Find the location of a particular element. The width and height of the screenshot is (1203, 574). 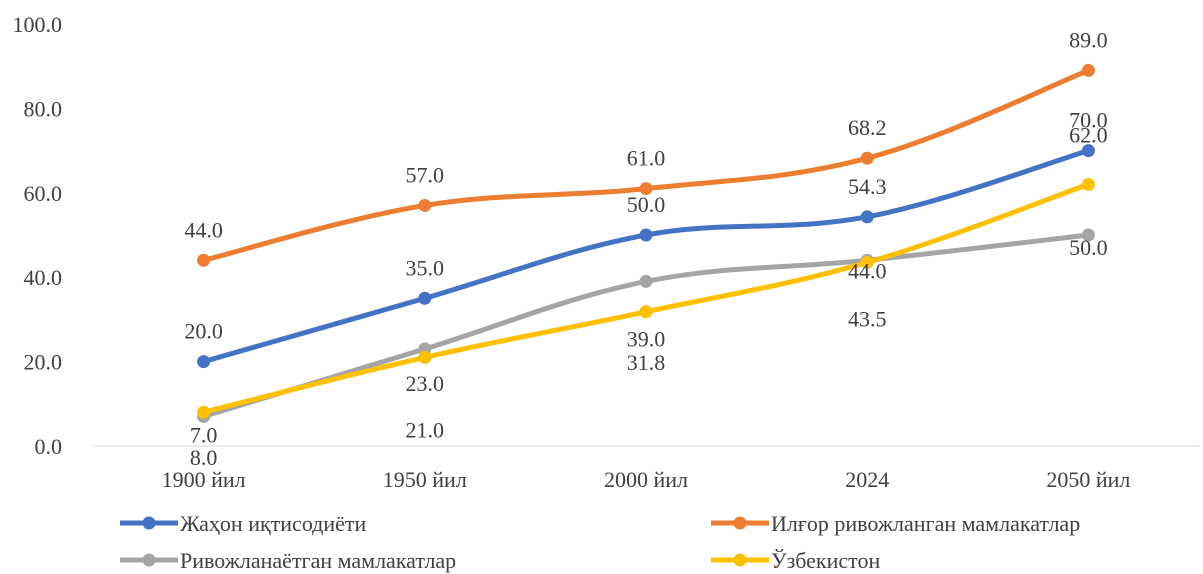

data-label: 70.0 is located at coordinates (1088, 120).